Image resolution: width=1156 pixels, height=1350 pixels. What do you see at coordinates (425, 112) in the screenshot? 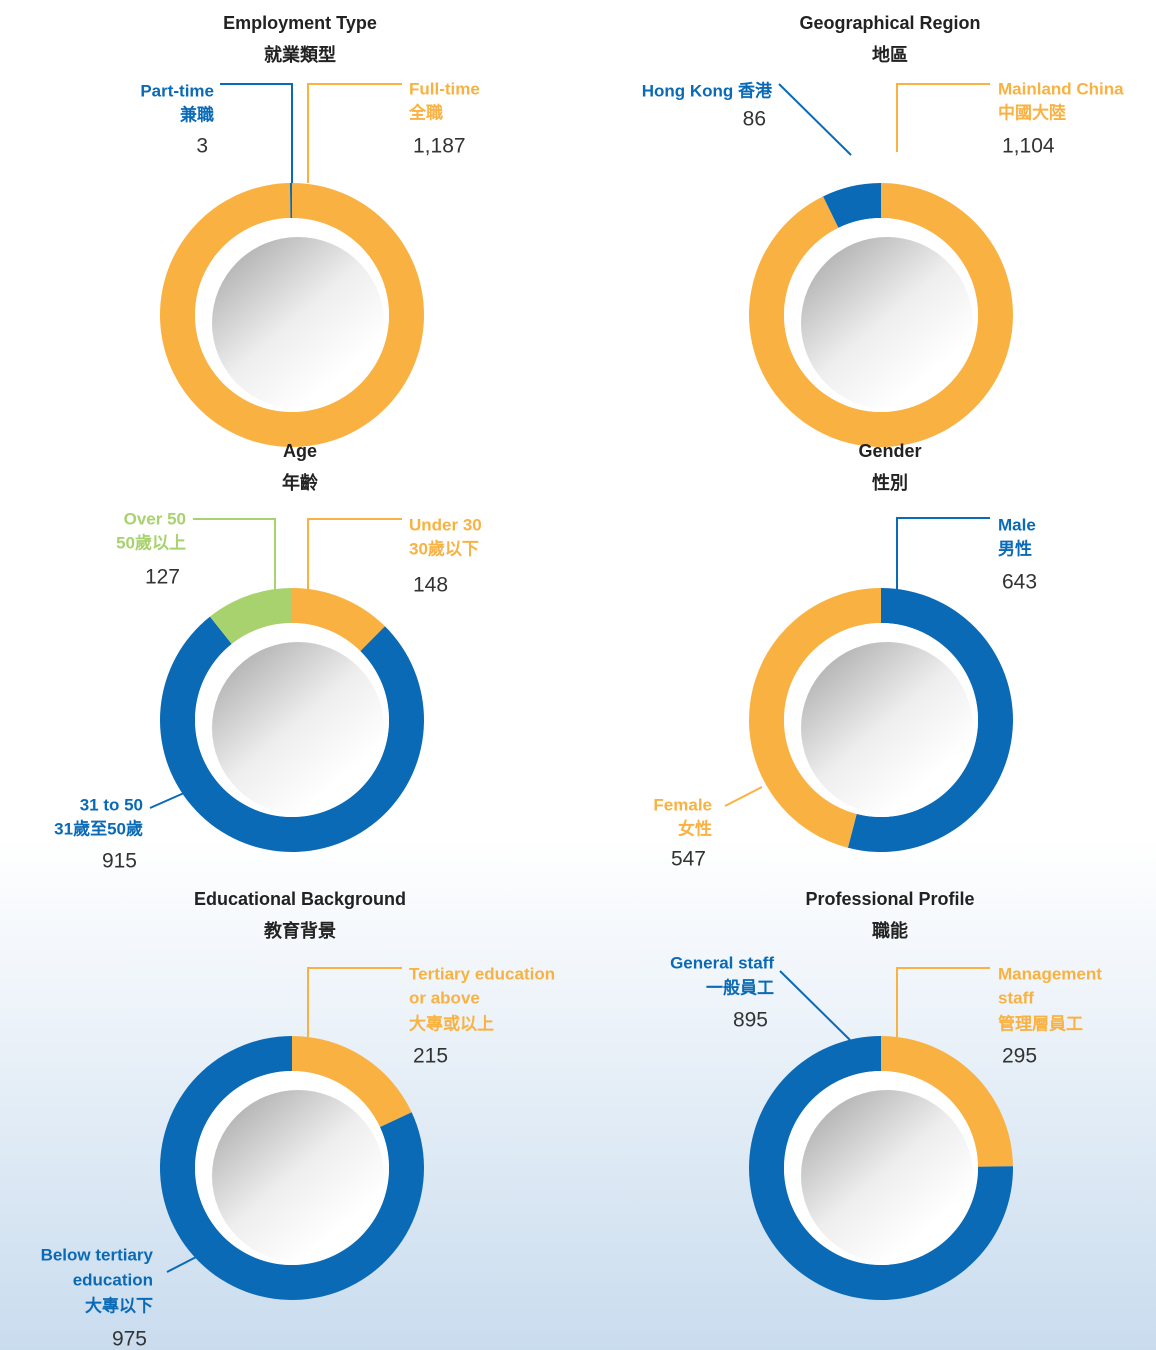
I see `slice-label: 全職` at bounding box center [425, 112].